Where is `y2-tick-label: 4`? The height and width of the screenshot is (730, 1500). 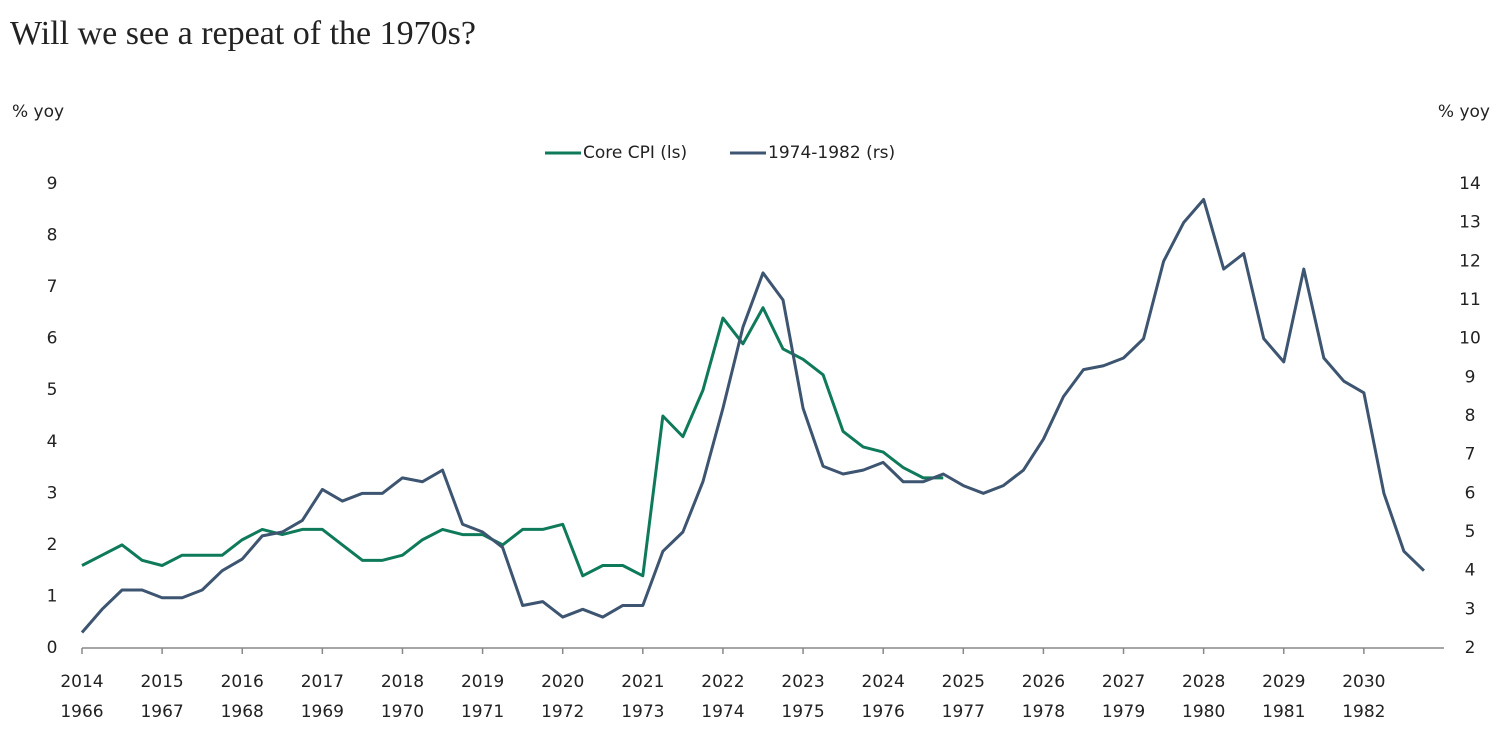 y2-tick-label: 4 is located at coordinates (1470, 571).